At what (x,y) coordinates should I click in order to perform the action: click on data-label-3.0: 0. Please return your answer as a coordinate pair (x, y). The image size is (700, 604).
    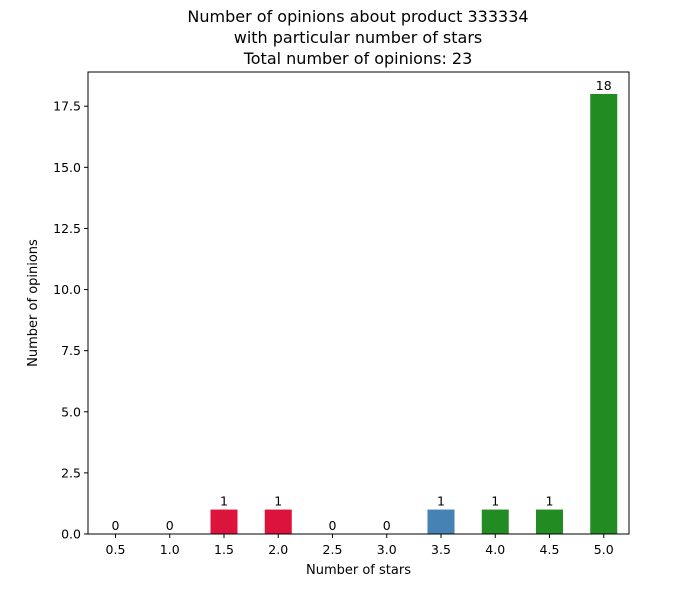
    Looking at the image, I should click on (387, 525).